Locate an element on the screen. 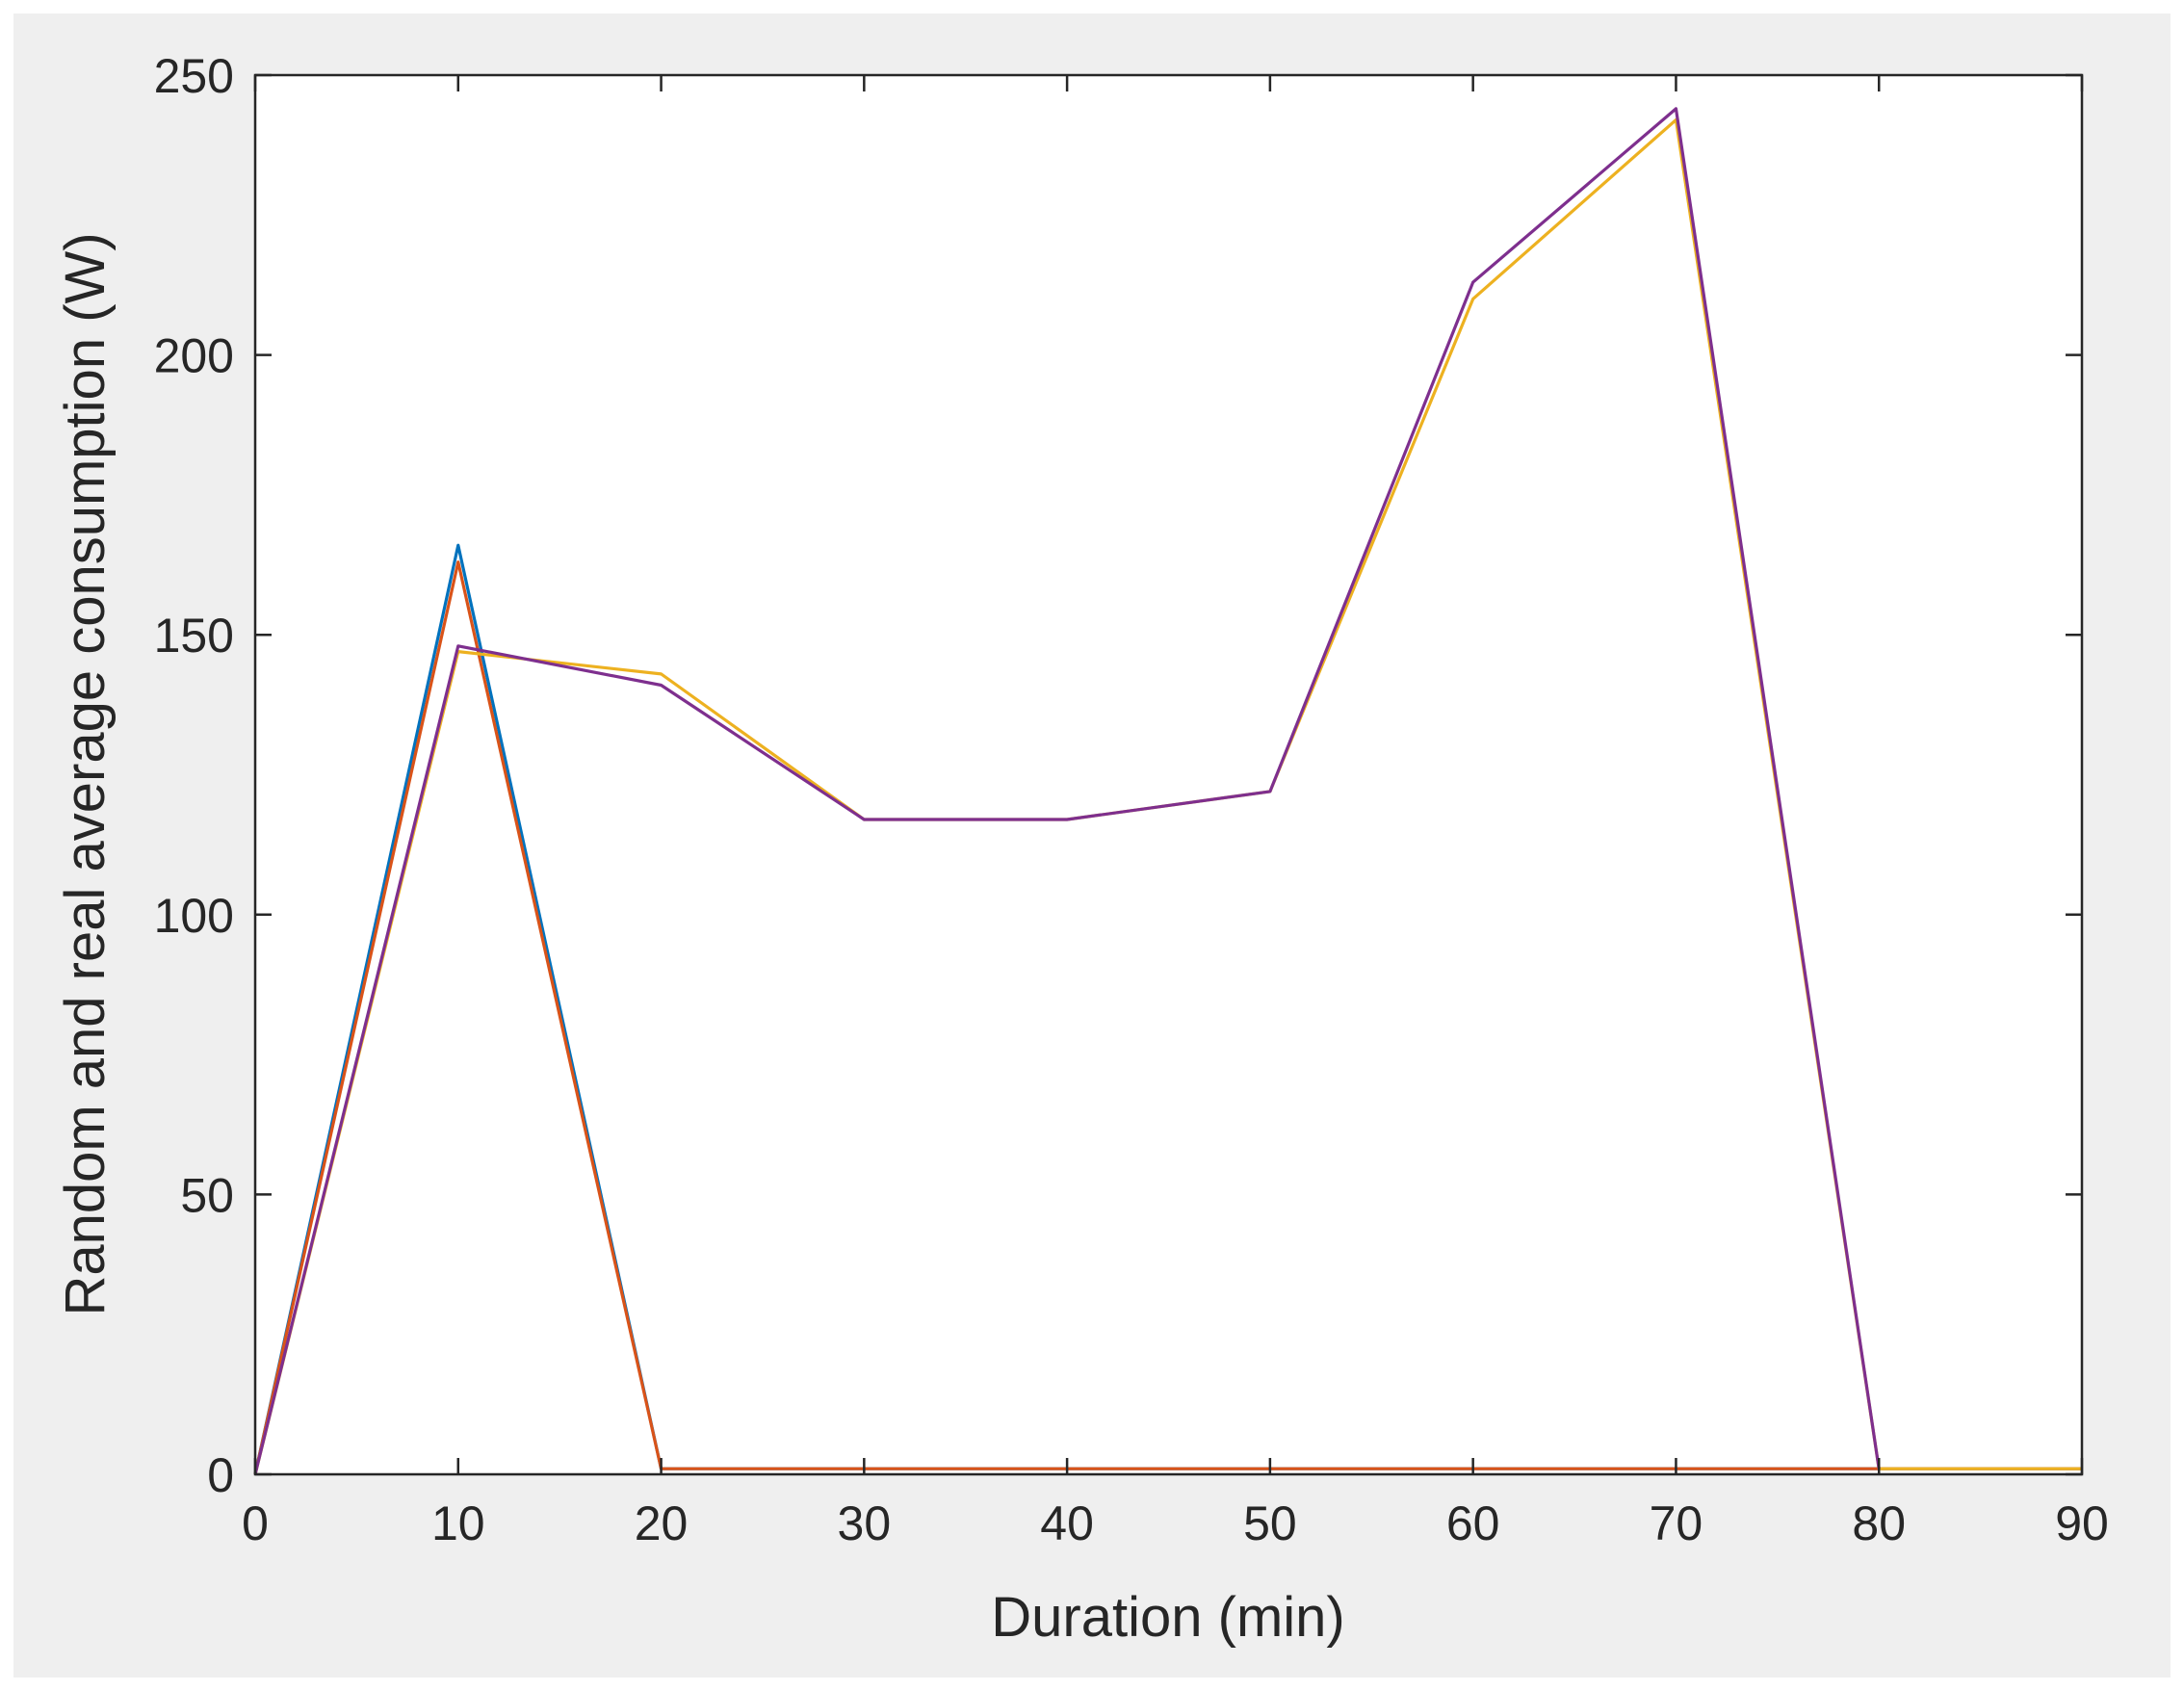 The height and width of the screenshot is (1691, 2184). y-tick-label: 150 is located at coordinates (194, 636).